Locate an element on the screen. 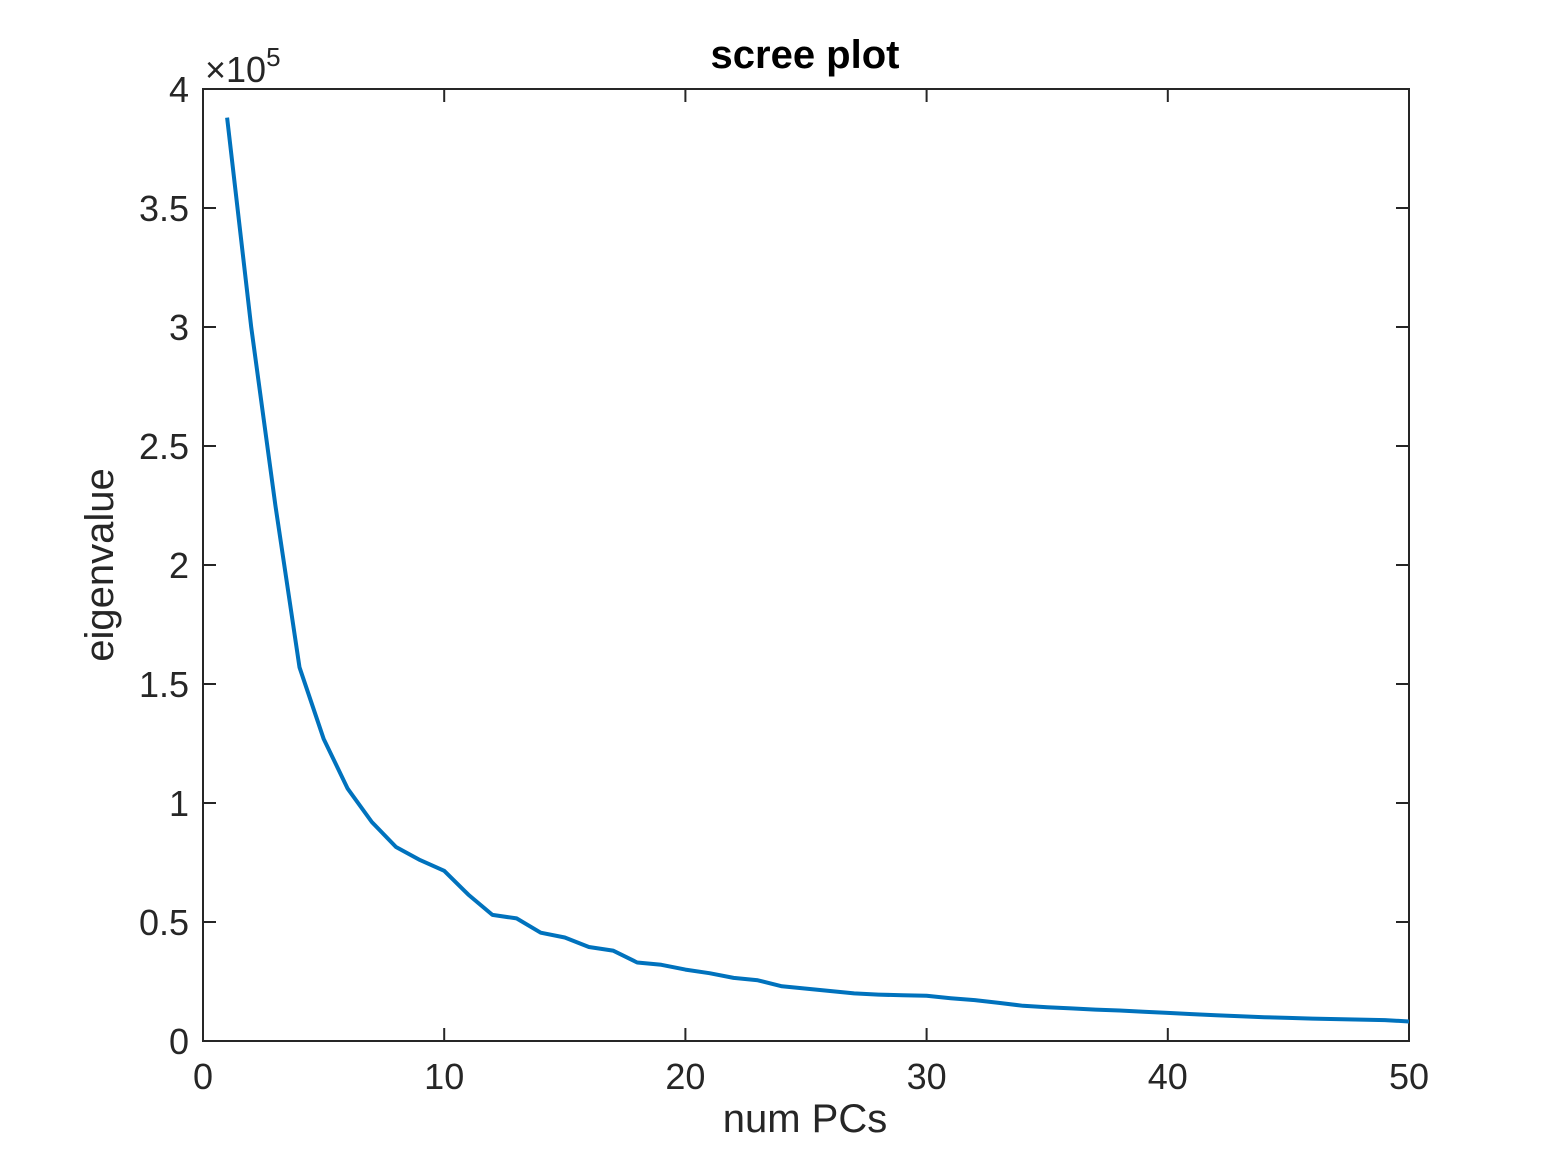 The height and width of the screenshot is (1167, 1556). x-tick-label: 0 is located at coordinates (203, 1076).